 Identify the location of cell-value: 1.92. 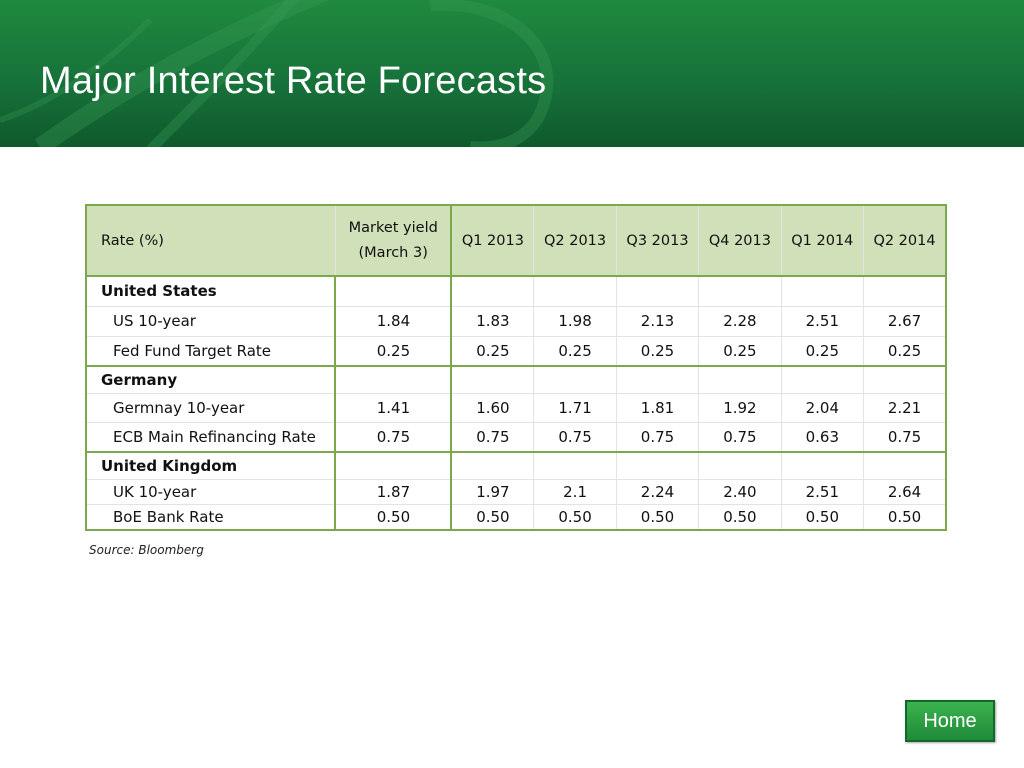
(740, 407).